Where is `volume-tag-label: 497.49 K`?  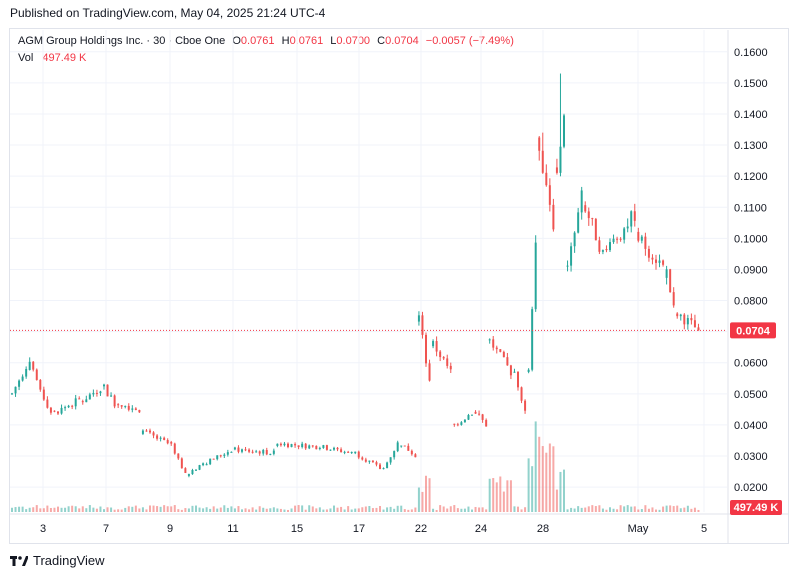 volume-tag-label: 497.49 K is located at coordinates (756, 508).